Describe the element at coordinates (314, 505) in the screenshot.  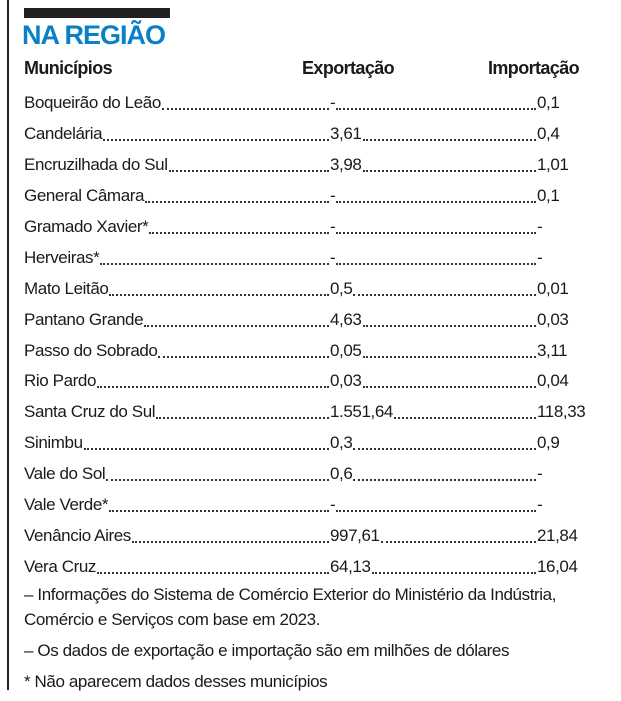
I see `table-row: Vale Verde* - -` at that location.